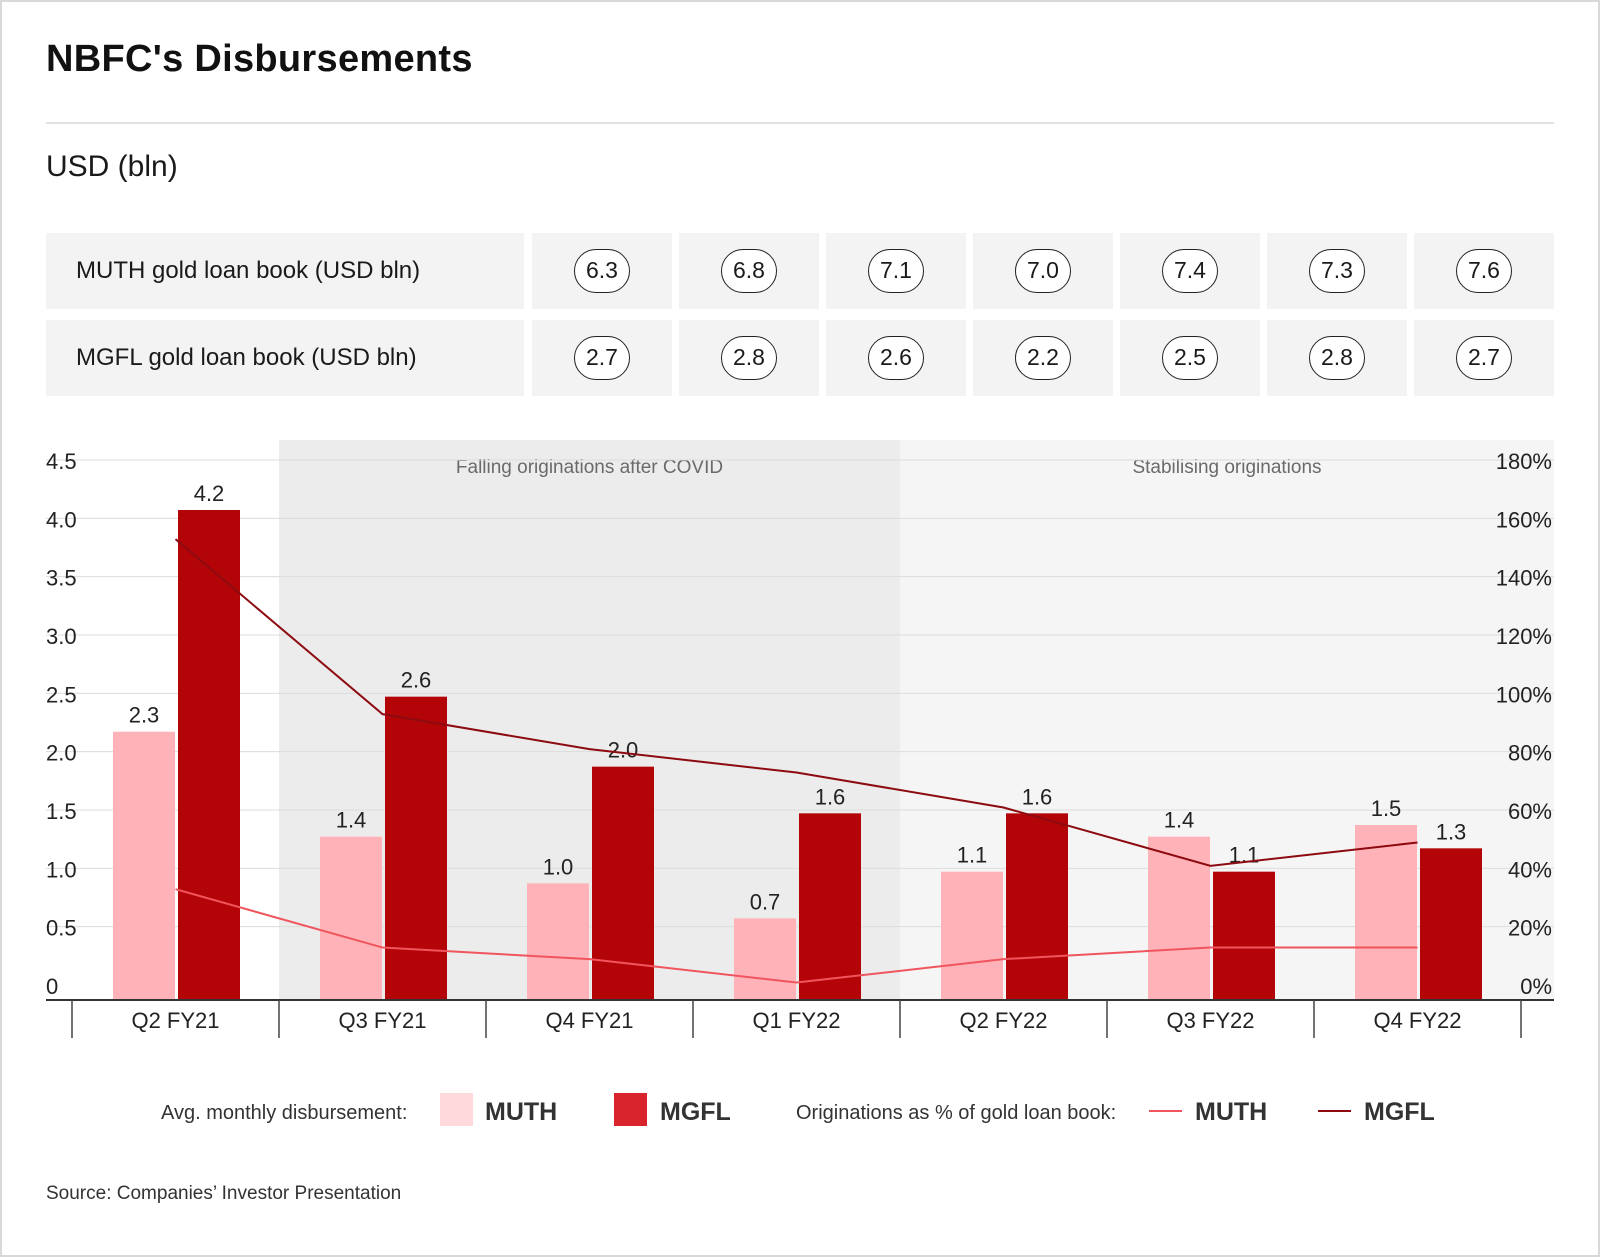 The width and height of the screenshot is (1600, 1257). Describe the element at coordinates (259, 59) in the screenshot. I see `chart-title: NBFC's Disbursements` at that location.